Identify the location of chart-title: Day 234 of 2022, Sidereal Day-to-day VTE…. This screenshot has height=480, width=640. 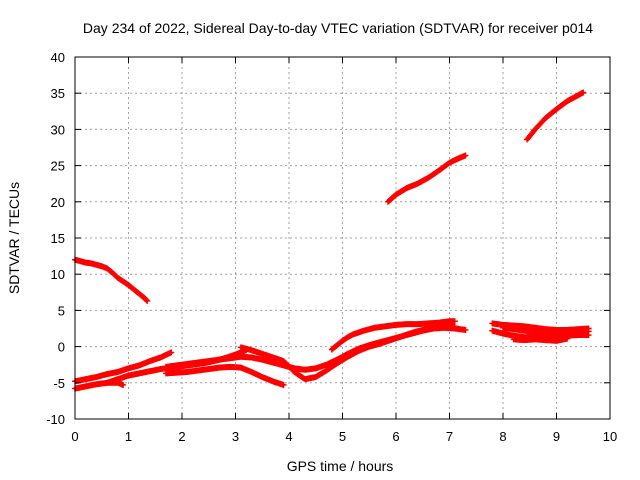
(338, 28).